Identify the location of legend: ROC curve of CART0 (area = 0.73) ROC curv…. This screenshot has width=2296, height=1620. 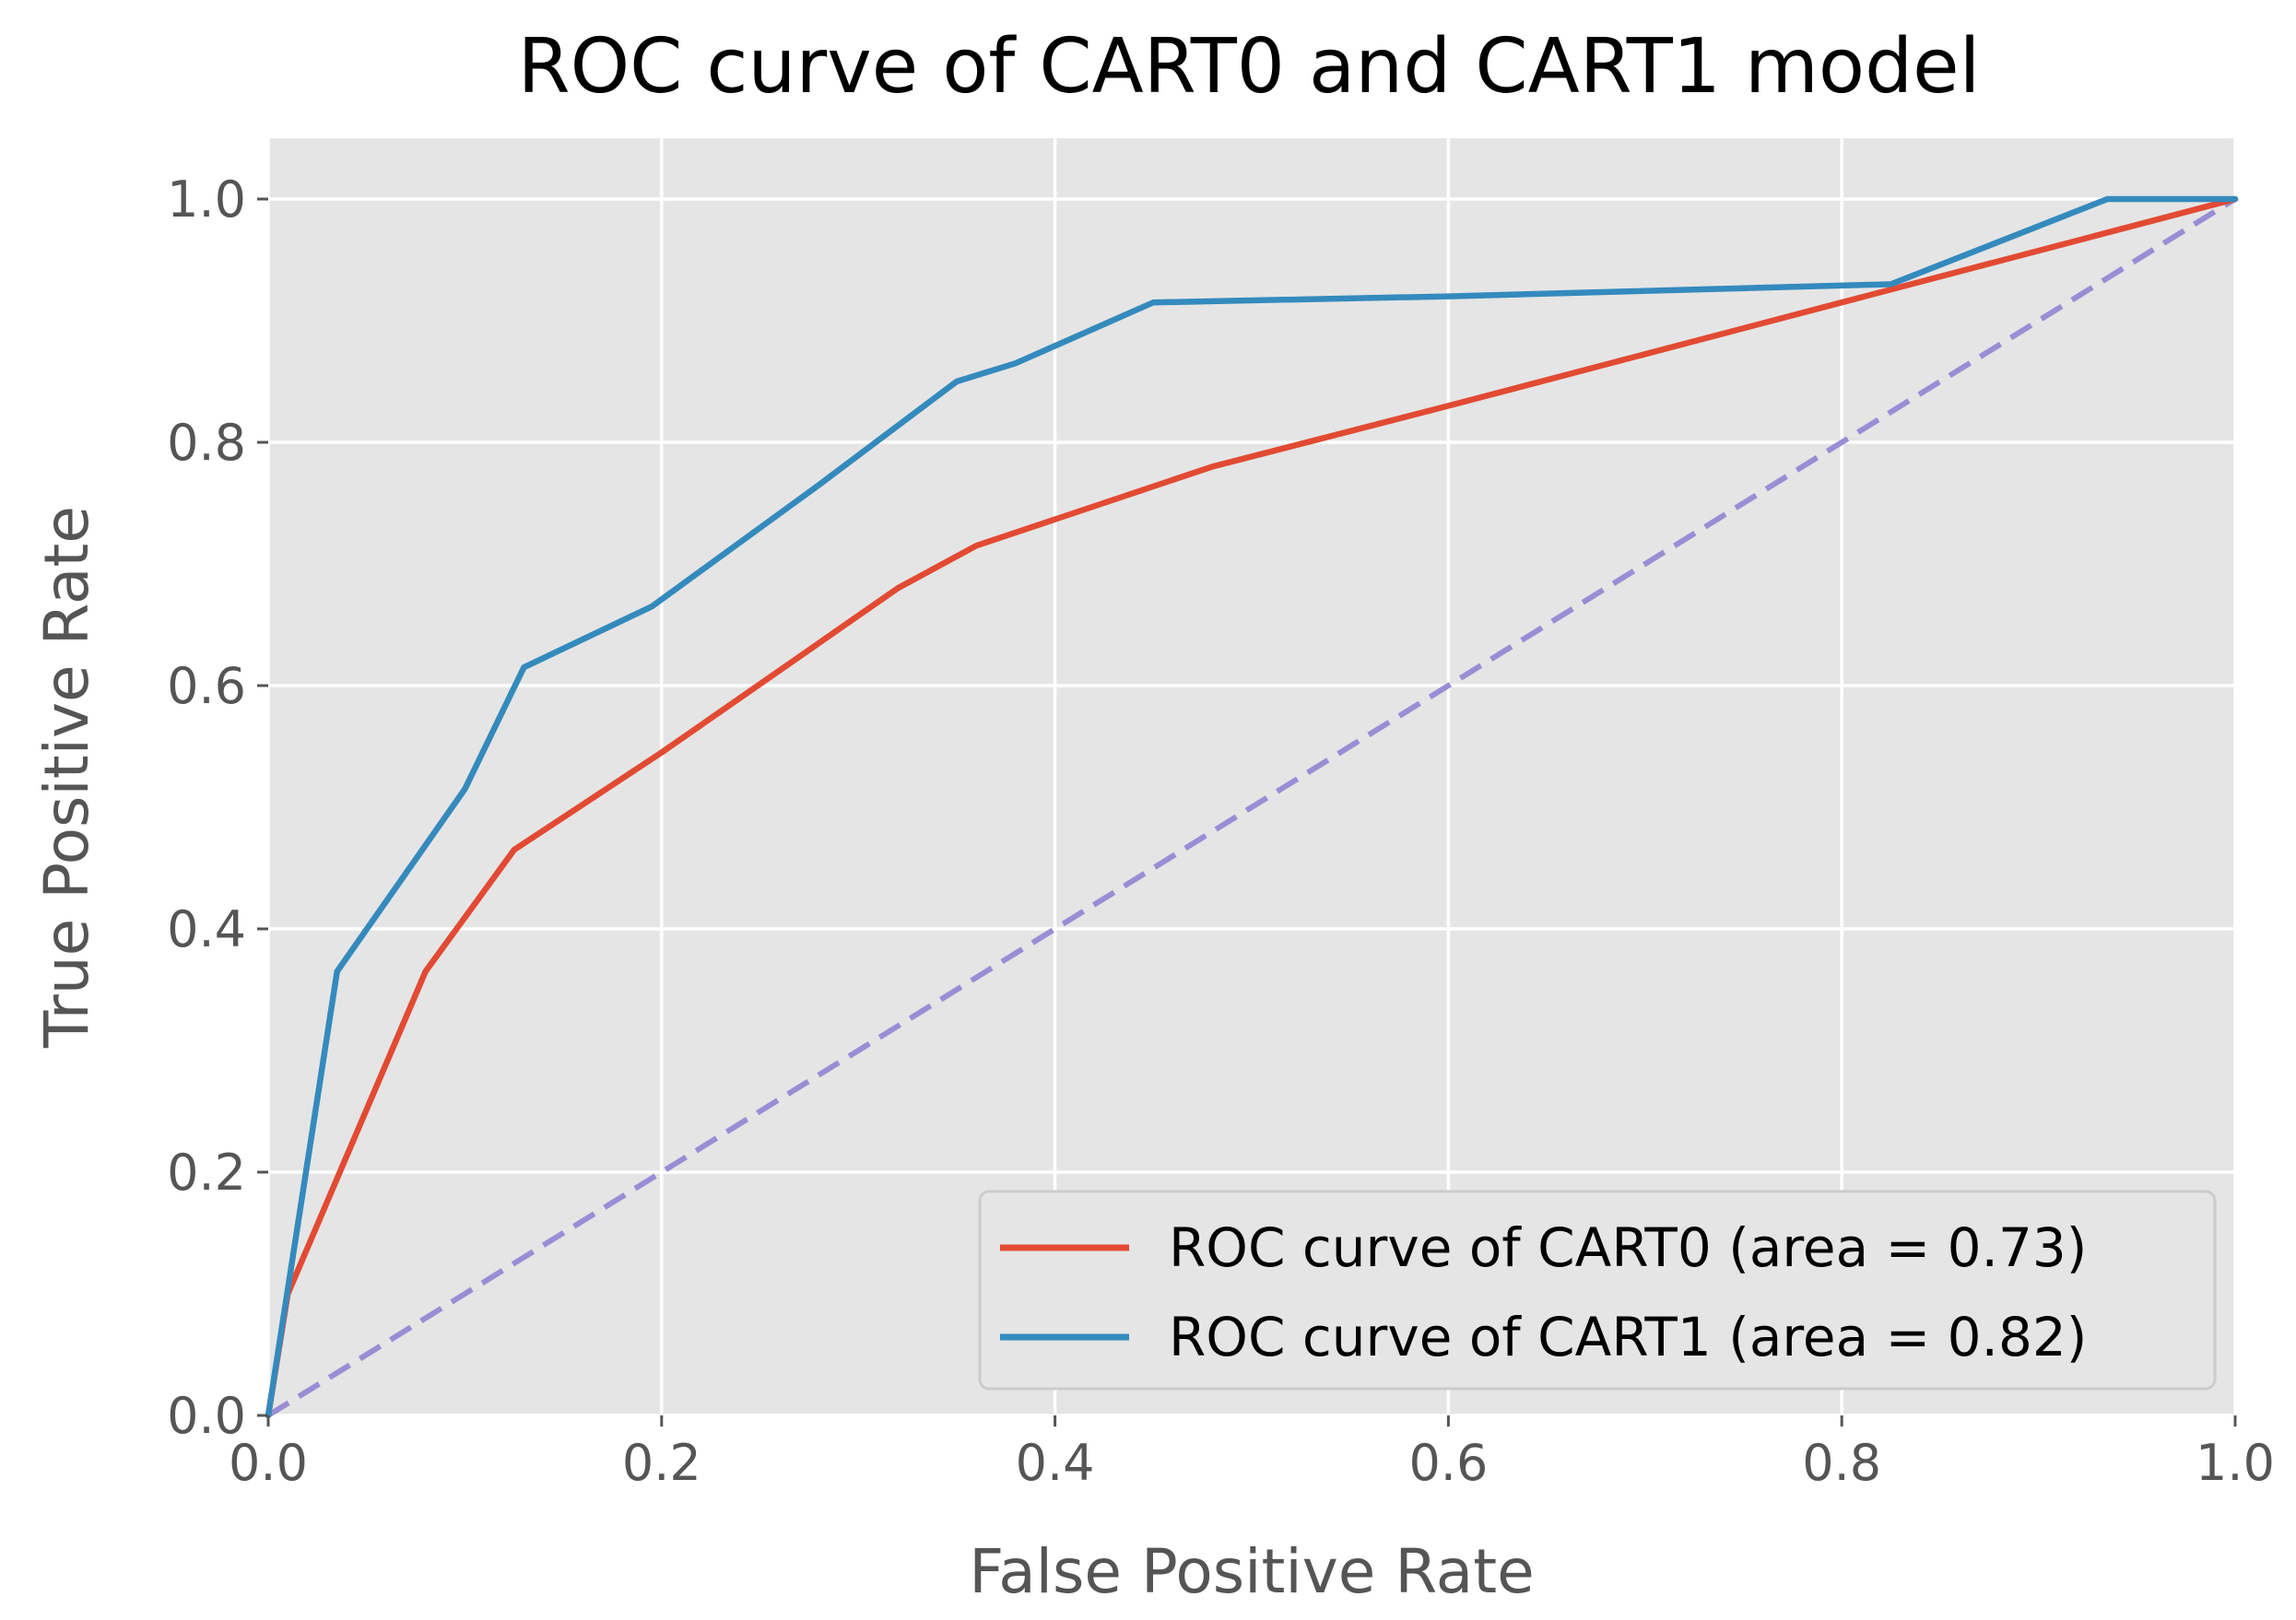
(1597, 1291).